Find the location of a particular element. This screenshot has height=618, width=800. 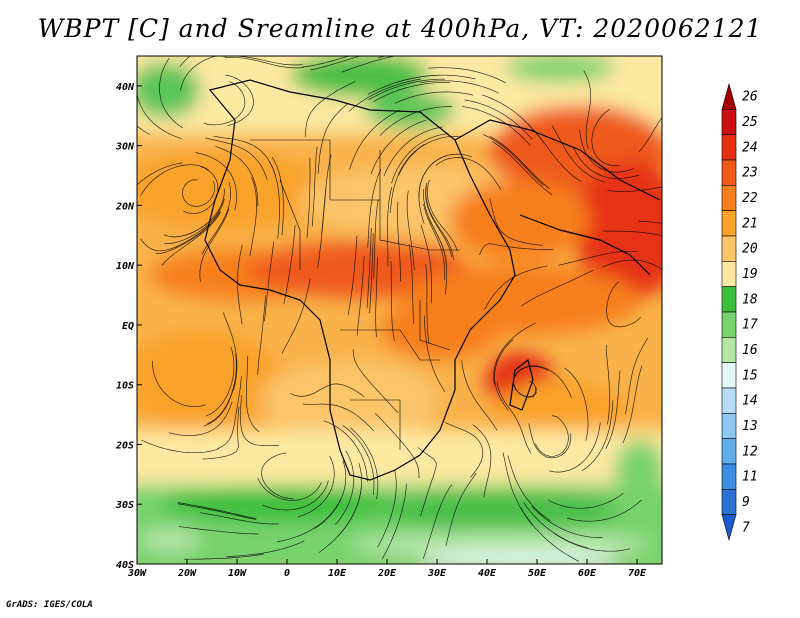

colorbar-label: 15 is located at coordinates (750, 375).